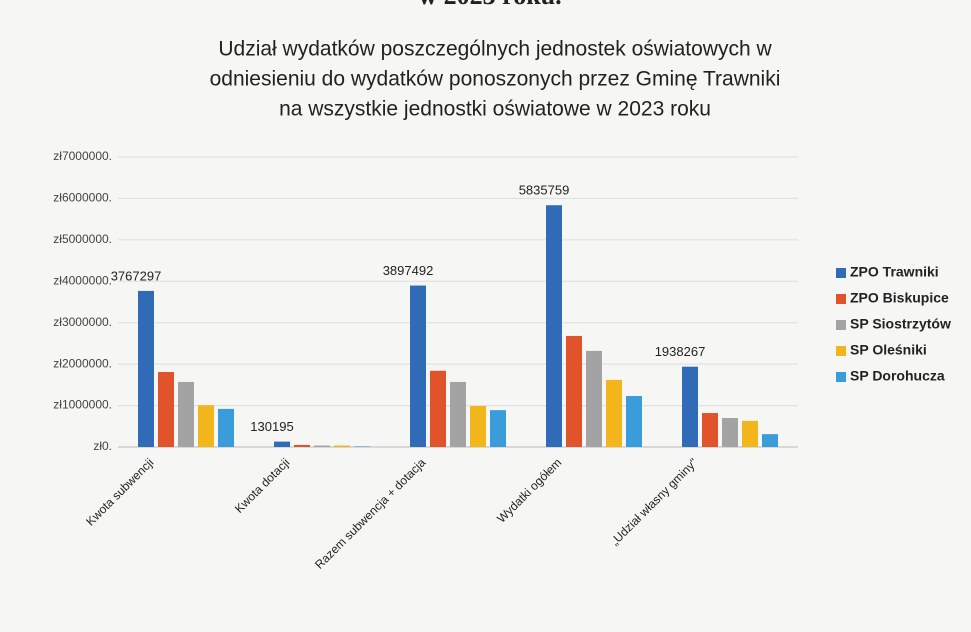  What do you see at coordinates (894, 272) in the screenshot?
I see `legend-label: ZPO Trawniki` at bounding box center [894, 272].